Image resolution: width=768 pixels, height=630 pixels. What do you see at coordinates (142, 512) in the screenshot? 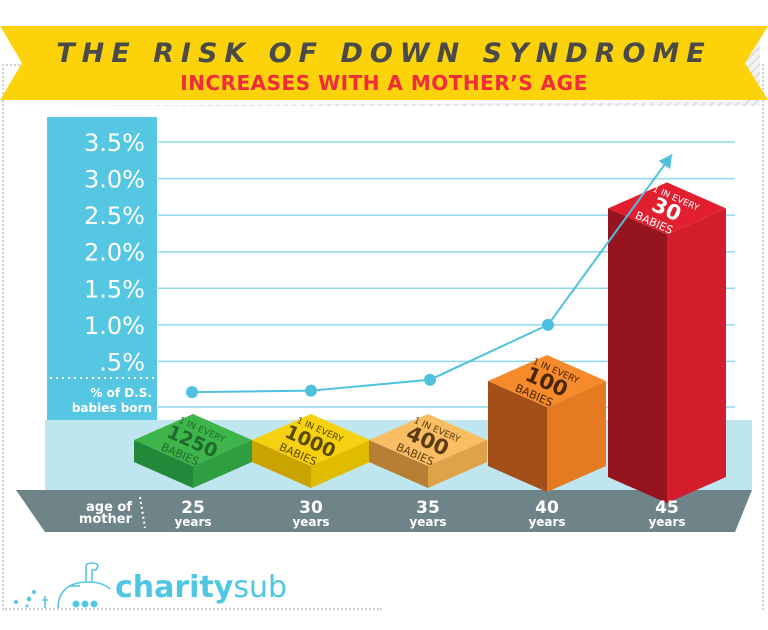
I see `x-axis-separator` at bounding box center [142, 512].